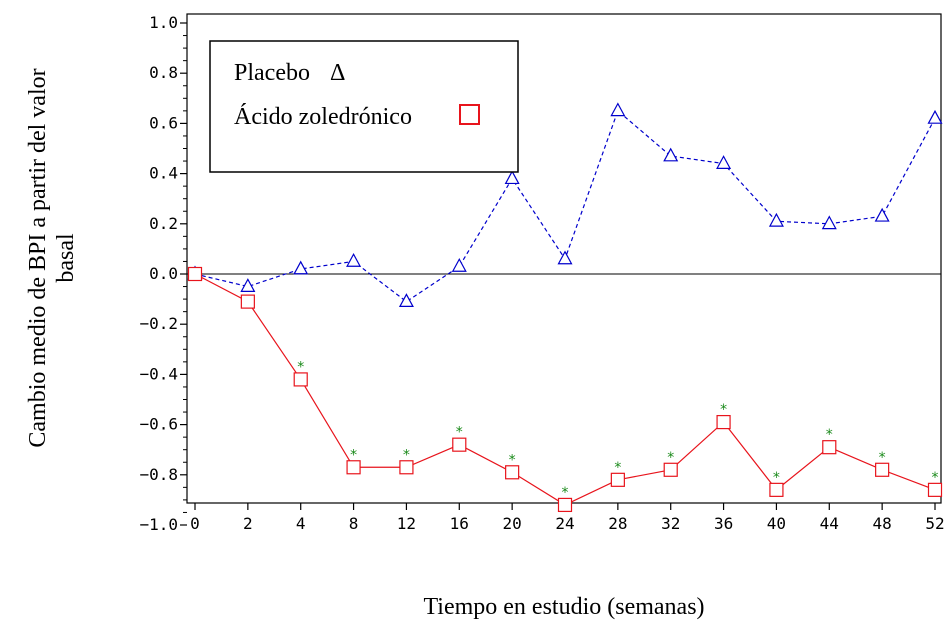 This screenshot has width=950, height=624. Describe the element at coordinates (158, 323) in the screenshot. I see `y-tick-label: −0.2` at that location.